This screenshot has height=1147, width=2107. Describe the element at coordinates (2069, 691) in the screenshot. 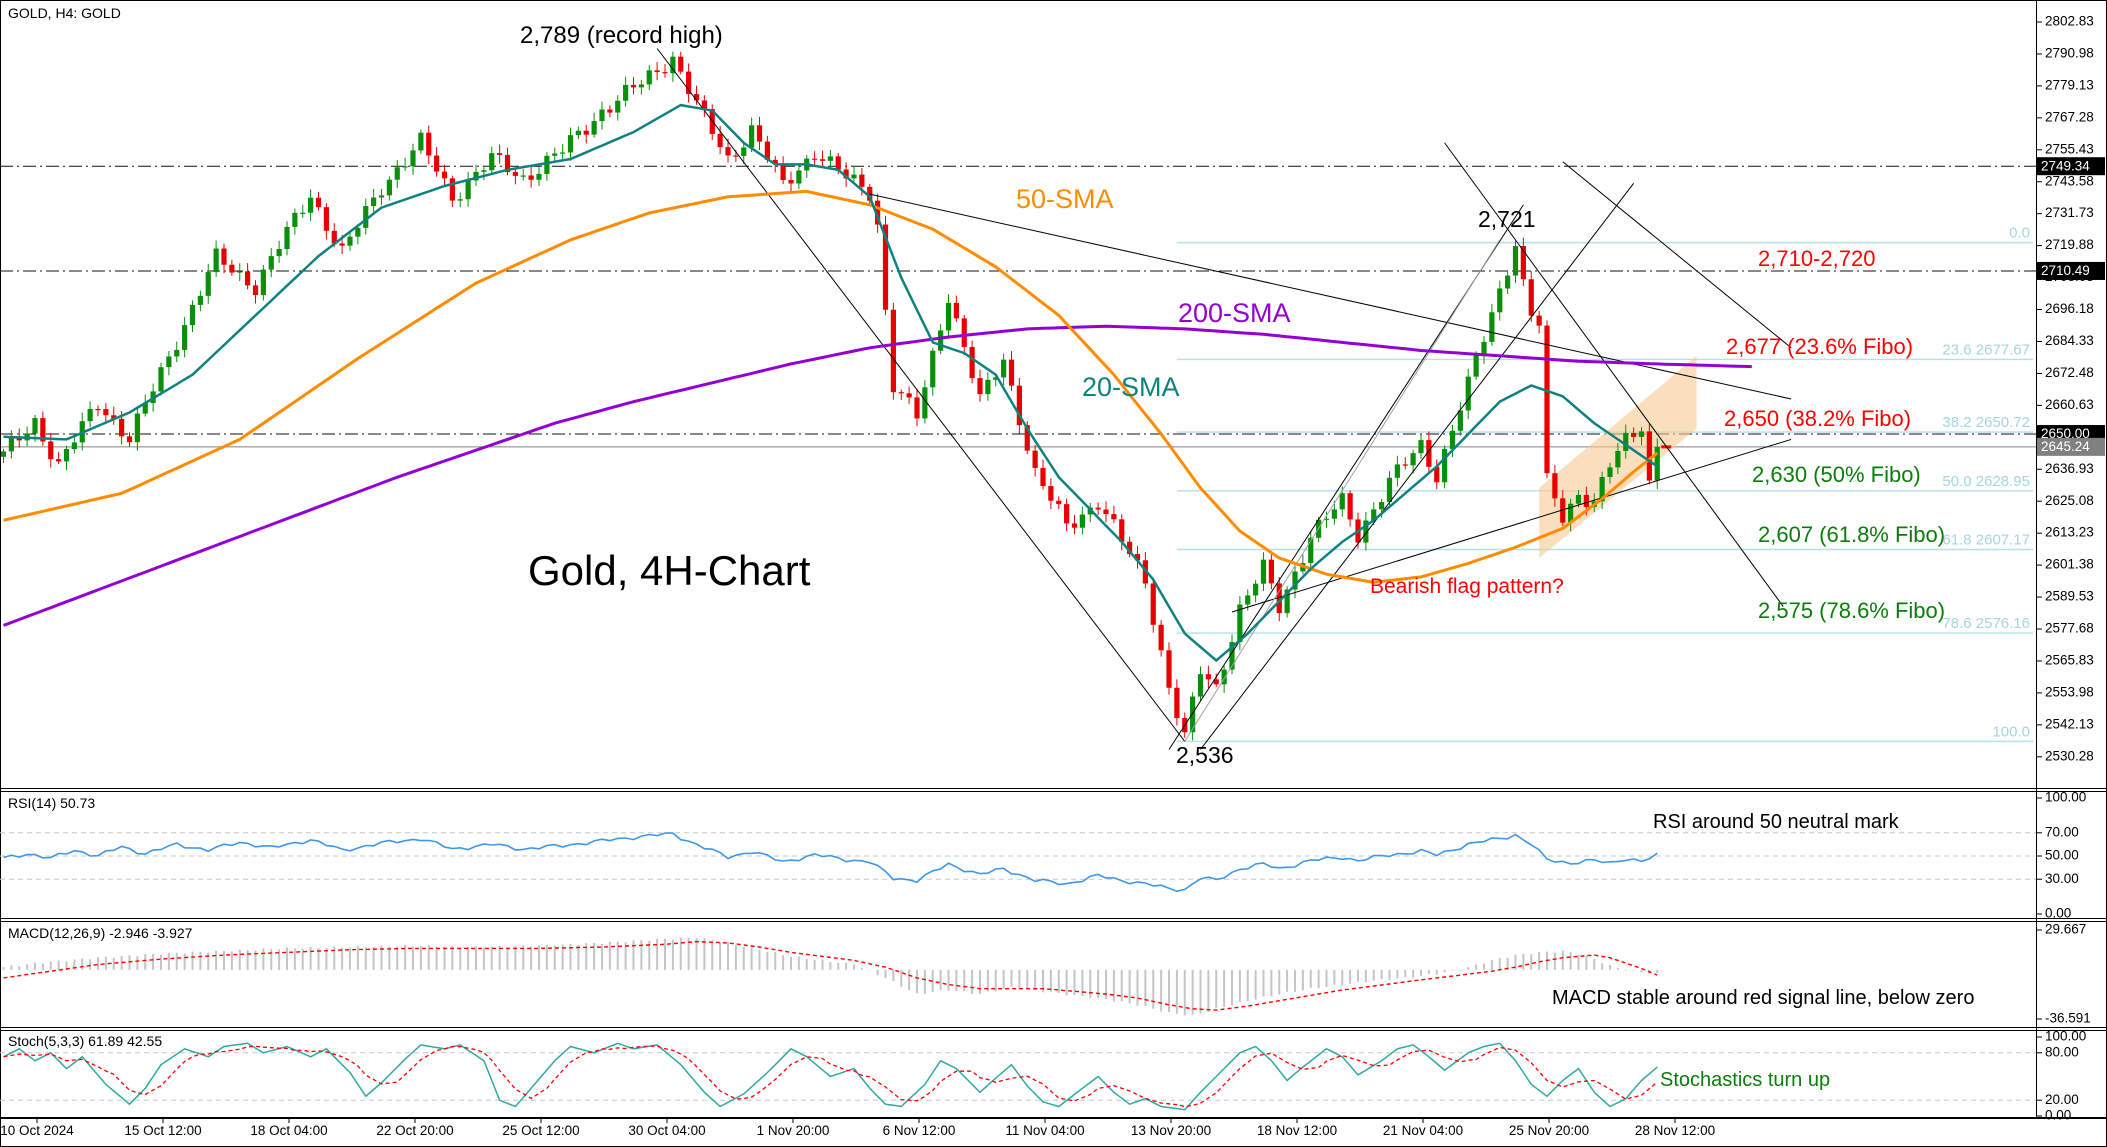

I see `svg-text: 2553.98` at that location.